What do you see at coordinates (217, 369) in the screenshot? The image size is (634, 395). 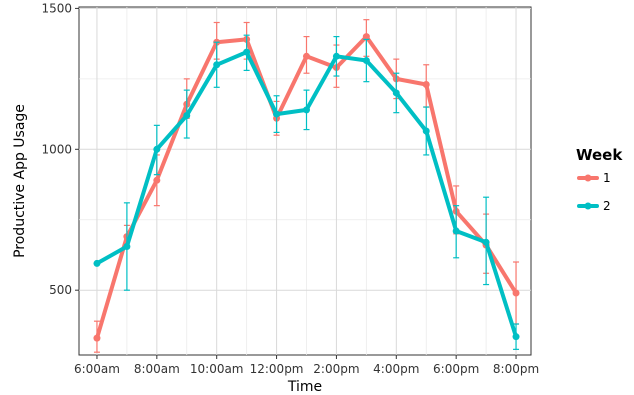 I see `x-tick-label: 10:00am` at bounding box center [217, 369].